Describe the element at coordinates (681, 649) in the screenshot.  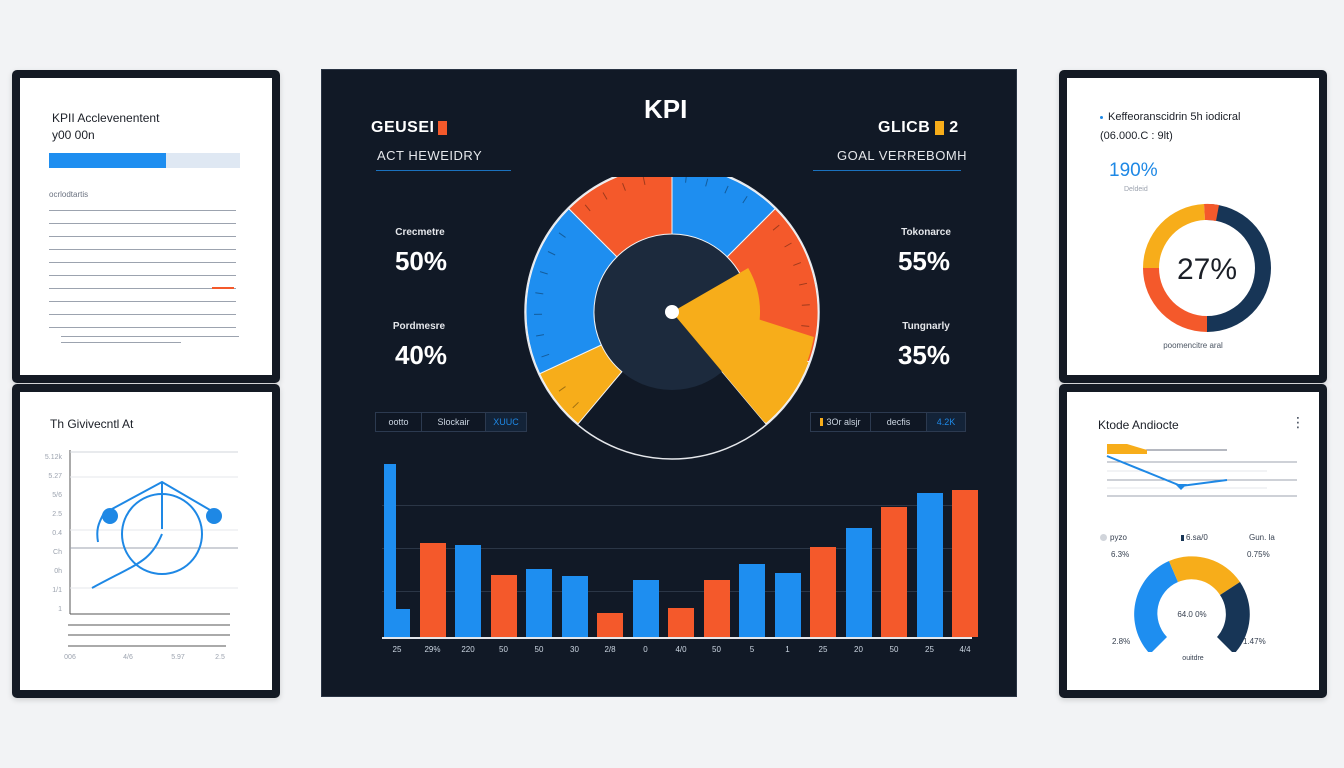
I see `x-label: 4/0` at that location.